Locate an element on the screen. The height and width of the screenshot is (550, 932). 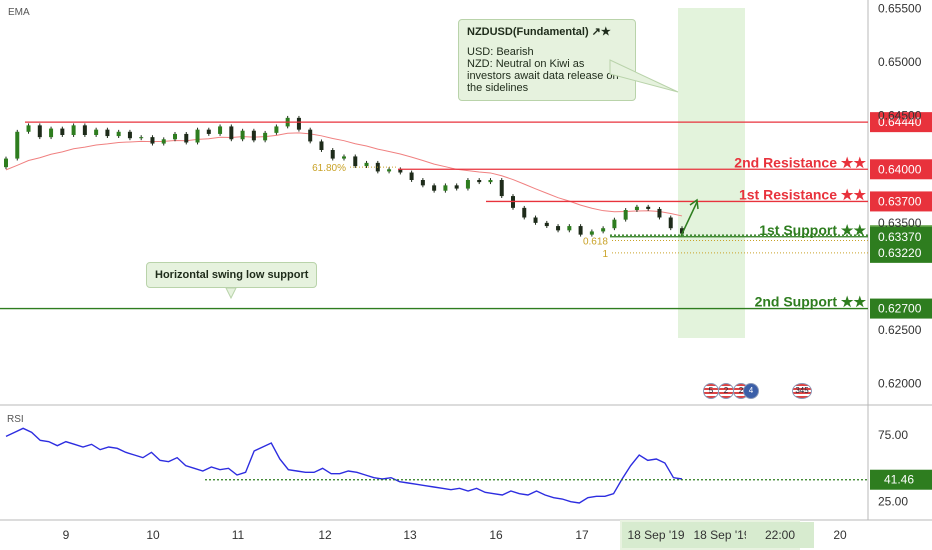
x-axis-tick: 22:00 is located at coordinates (780, 535).